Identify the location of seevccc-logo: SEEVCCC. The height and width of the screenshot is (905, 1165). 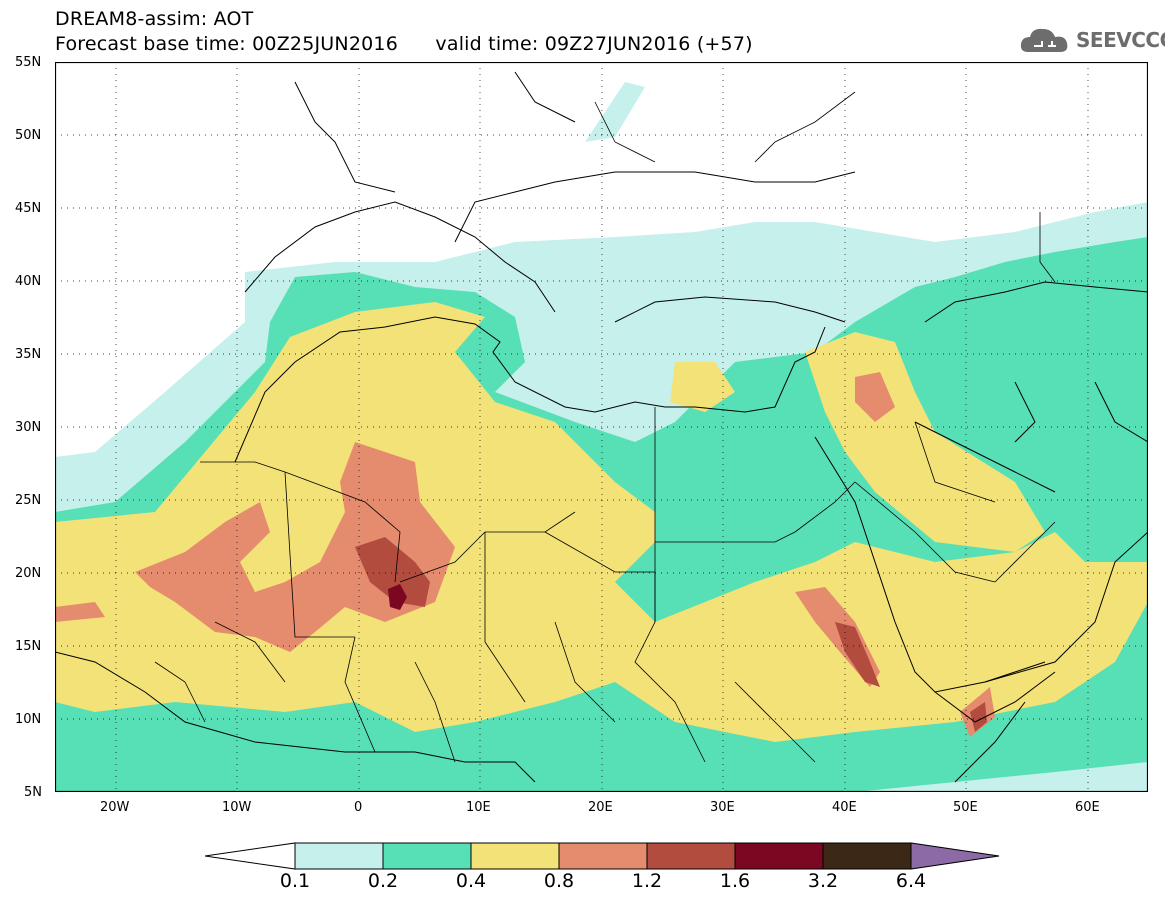
(1091, 41).